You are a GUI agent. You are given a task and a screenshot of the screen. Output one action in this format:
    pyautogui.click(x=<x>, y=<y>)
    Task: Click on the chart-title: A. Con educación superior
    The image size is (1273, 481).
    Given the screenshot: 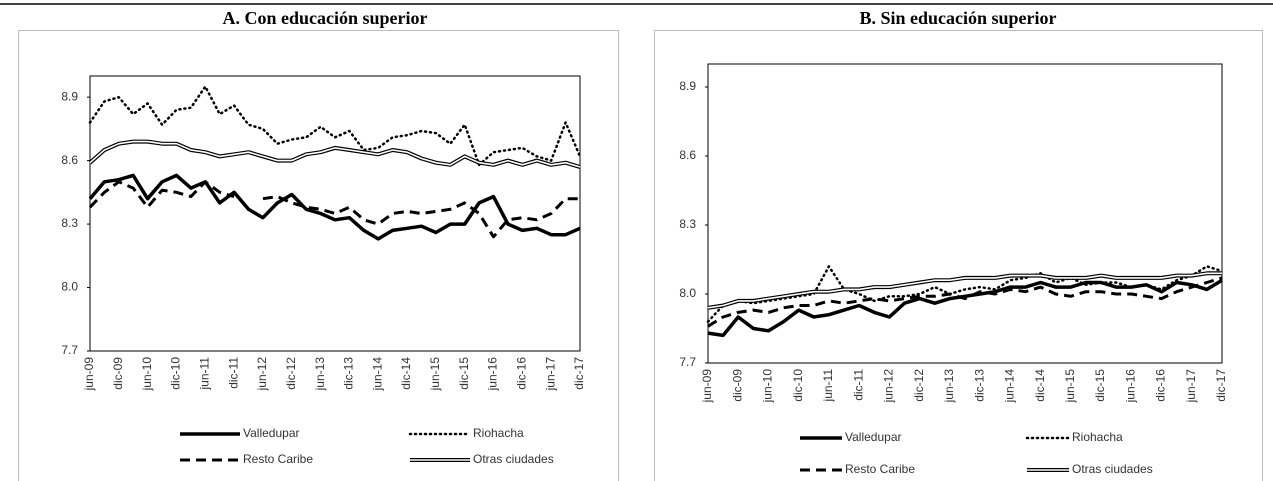 What is the action you would take?
    pyautogui.click(x=324, y=18)
    